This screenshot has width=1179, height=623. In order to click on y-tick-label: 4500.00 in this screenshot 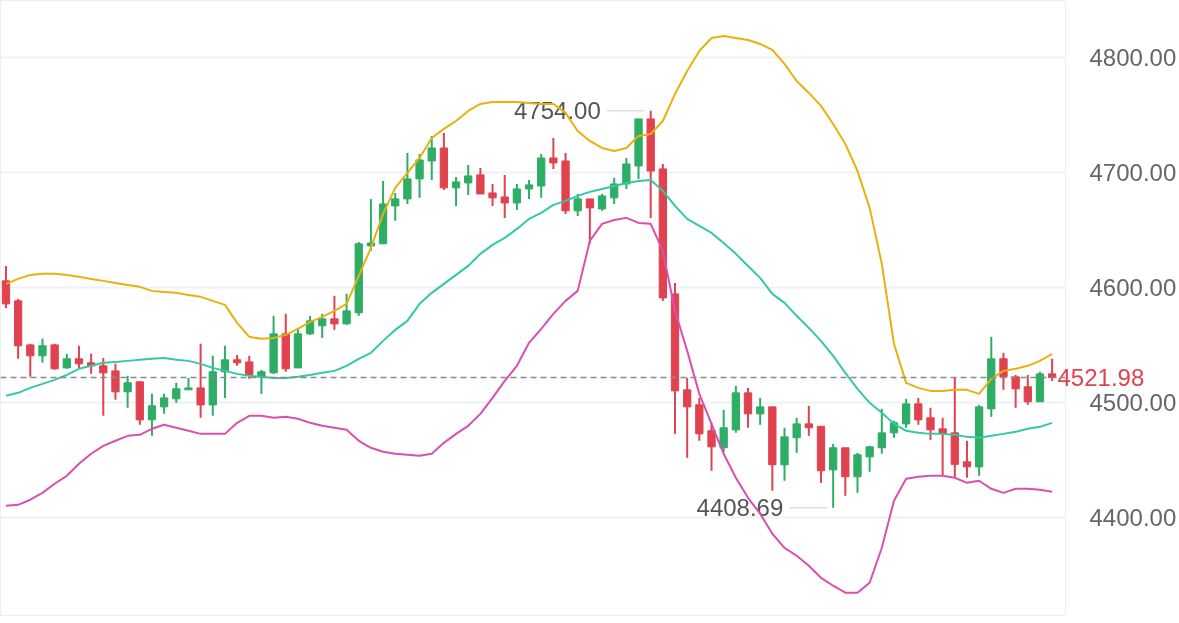, I will do `click(1133, 403)`.